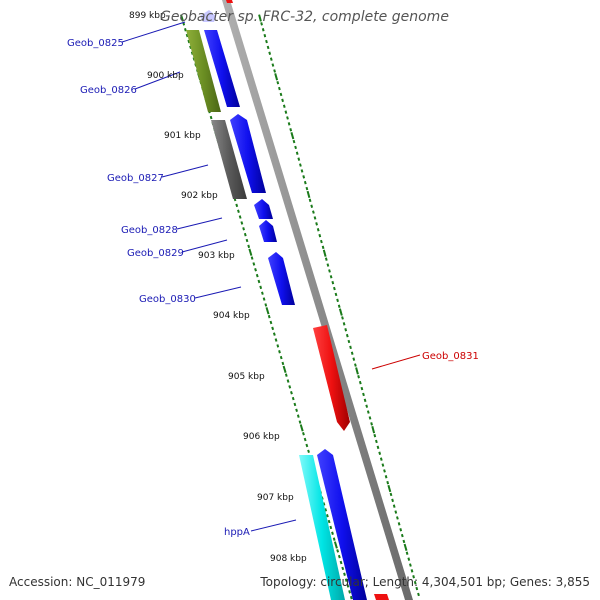  Describe the element at coordinates (396, 362) in the screenshot. I see `leader-geob0831` at that location.